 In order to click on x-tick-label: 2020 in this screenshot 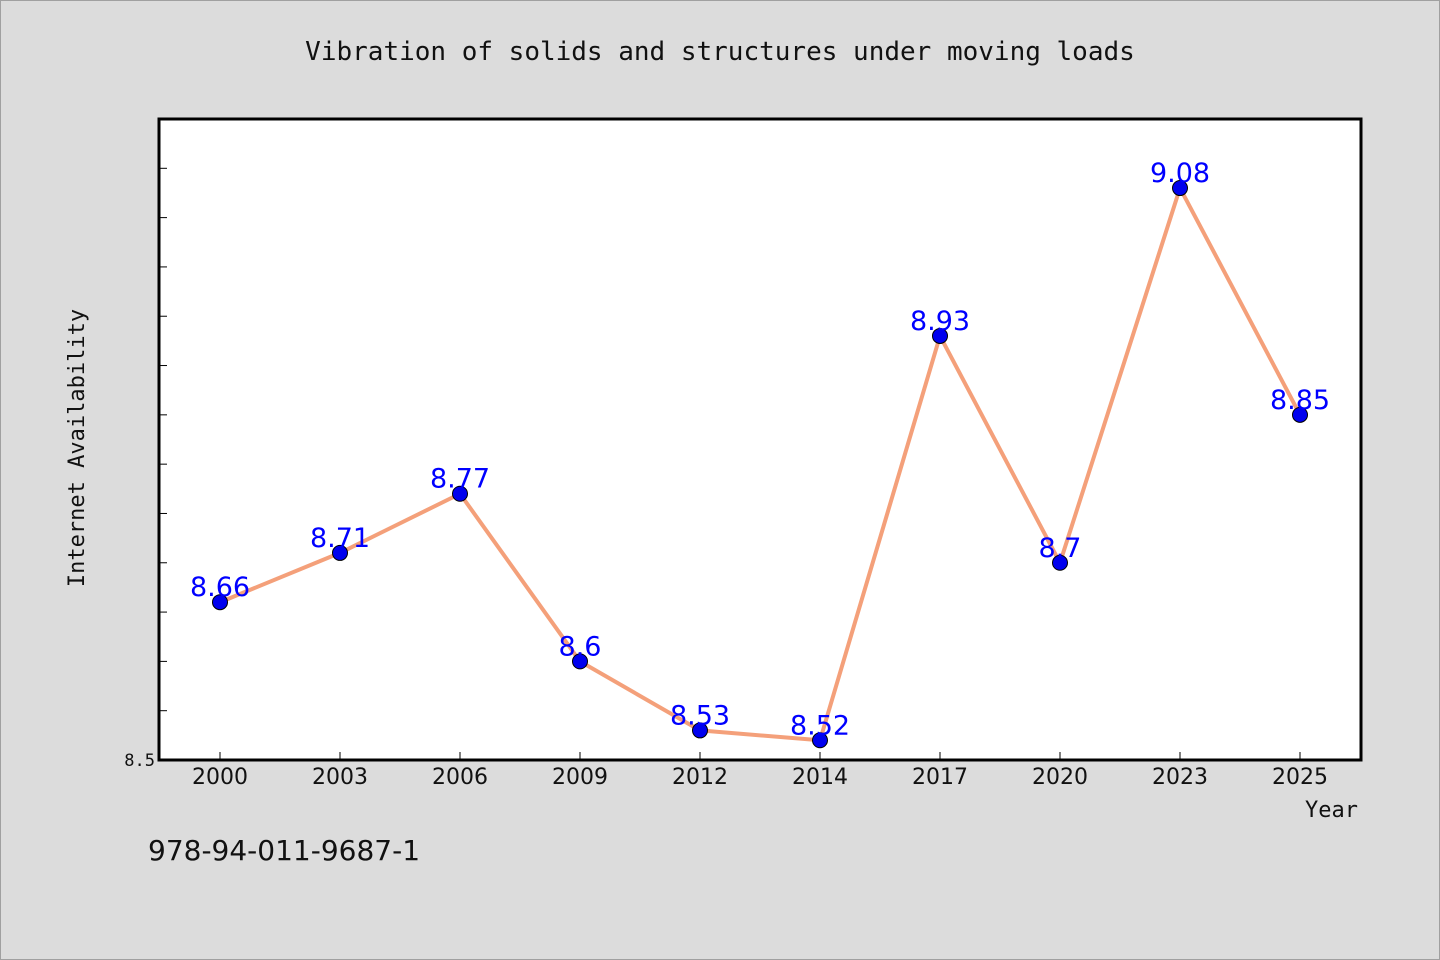, I will do `click(1060, 777)`.